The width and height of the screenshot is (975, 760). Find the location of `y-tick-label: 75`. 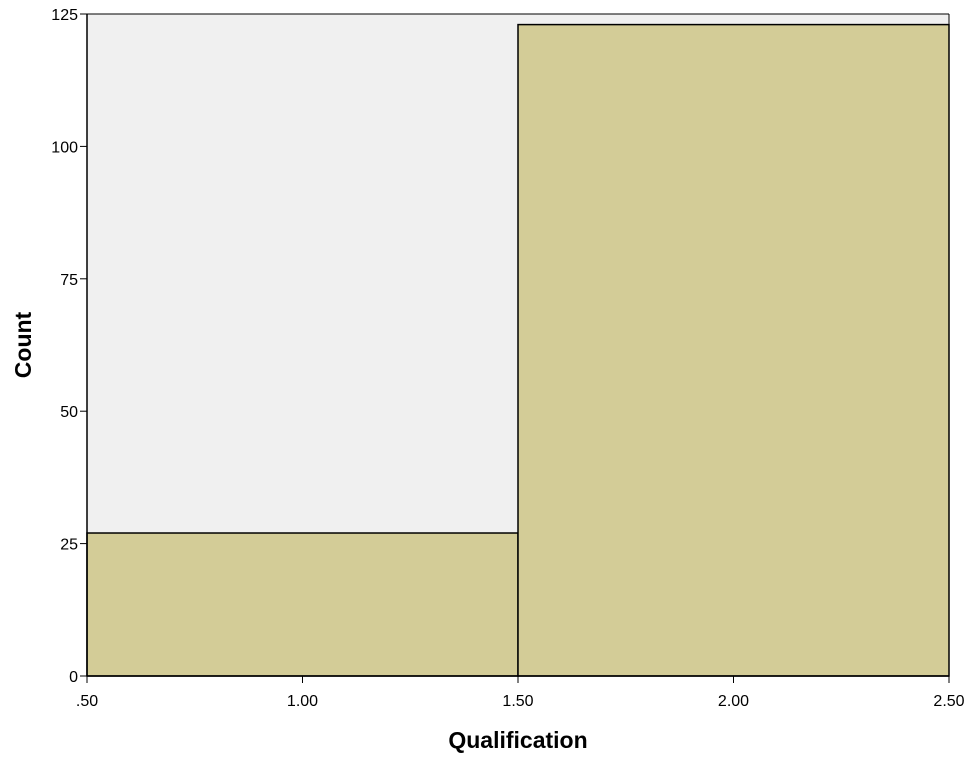

y-tick-label: 75 is located at coordinates (69, 280).